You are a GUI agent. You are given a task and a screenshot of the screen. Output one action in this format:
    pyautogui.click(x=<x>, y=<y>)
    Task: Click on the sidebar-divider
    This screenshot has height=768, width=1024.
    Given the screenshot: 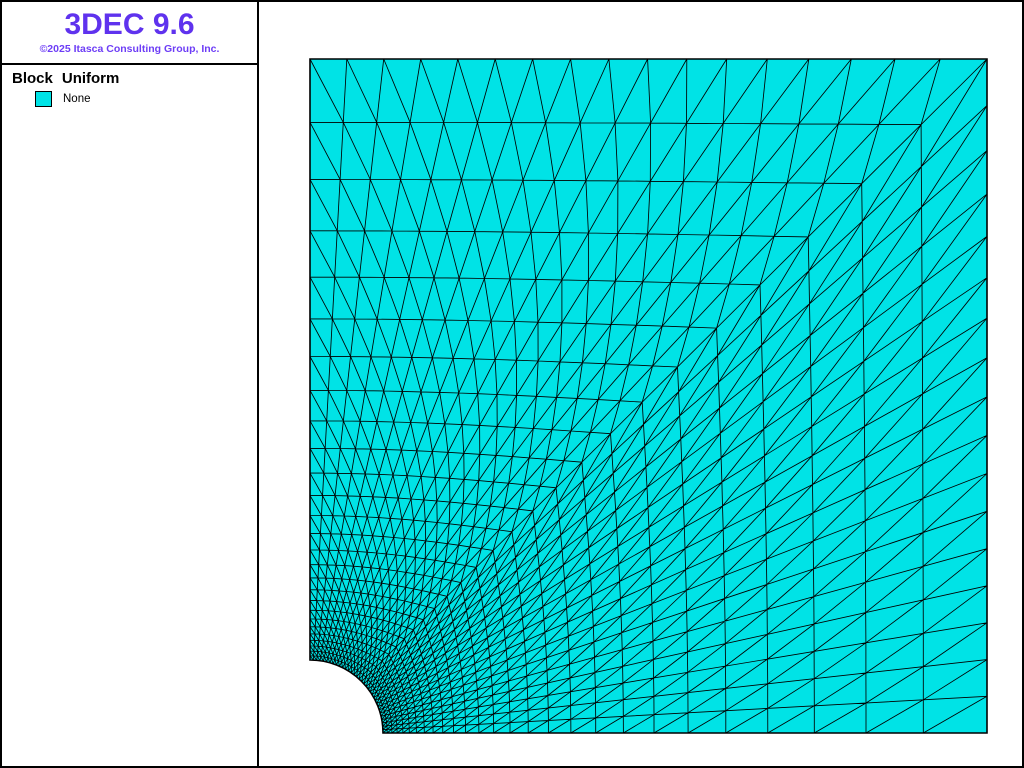 What is the action you would take?
    pyautogui.click(x=129, y=64)
    